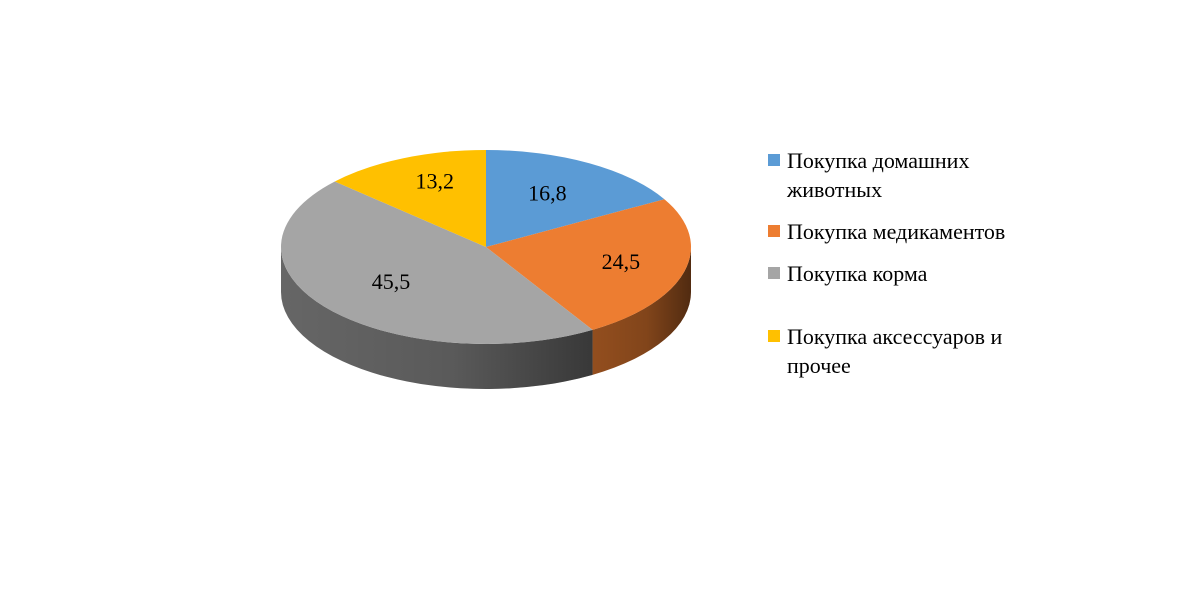  I want to click on legend-item-food: Покупка корма, so click(918, 273).